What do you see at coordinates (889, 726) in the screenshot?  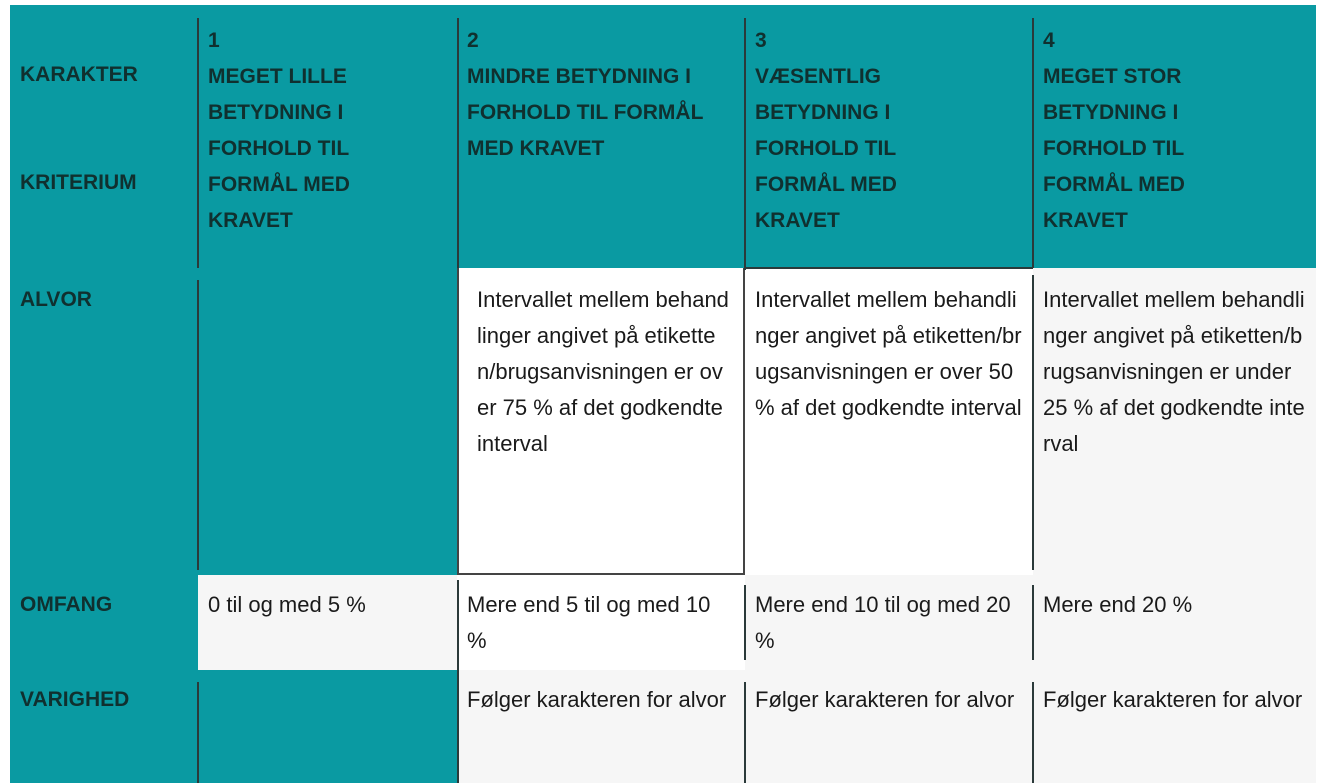 I see `varighed-grade-3: Følger karakteren for alvor` at bounding box center [889, 726].